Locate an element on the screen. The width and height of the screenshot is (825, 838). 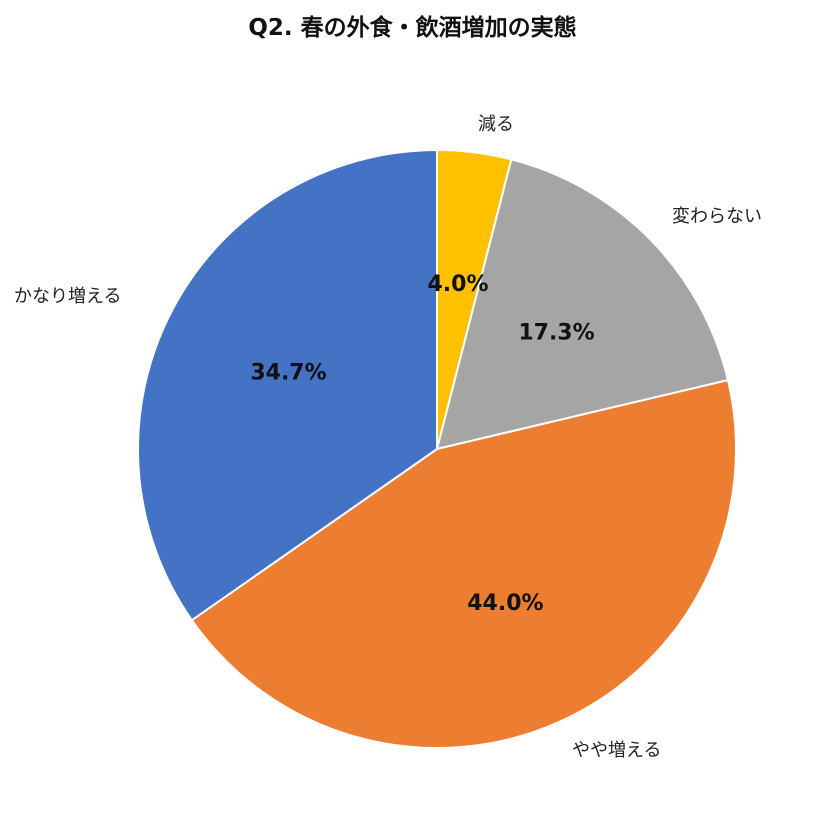
pie-category-label-2: 変わらない is located at coordinates (717, 216).